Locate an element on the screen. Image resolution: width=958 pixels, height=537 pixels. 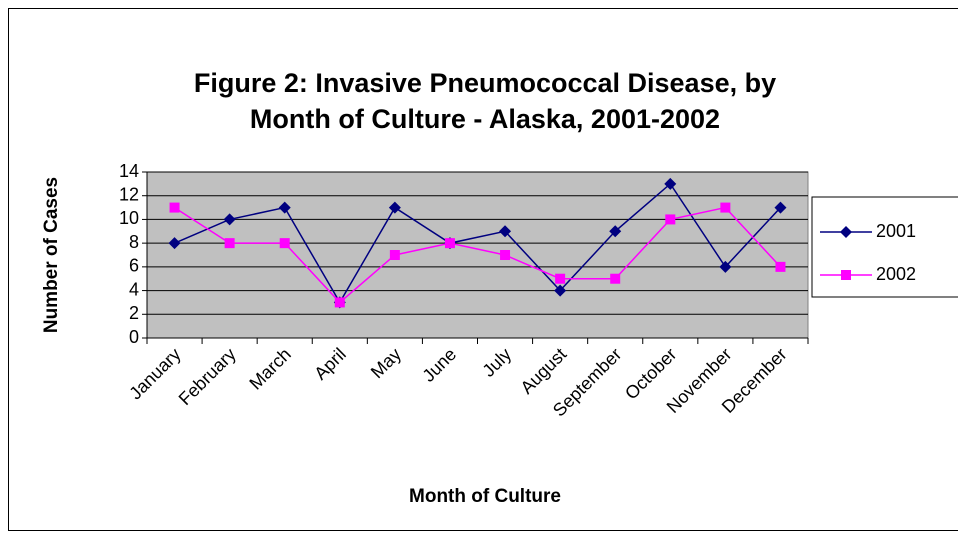
y-tick-label: 0 is located at coordinates (134, 337).